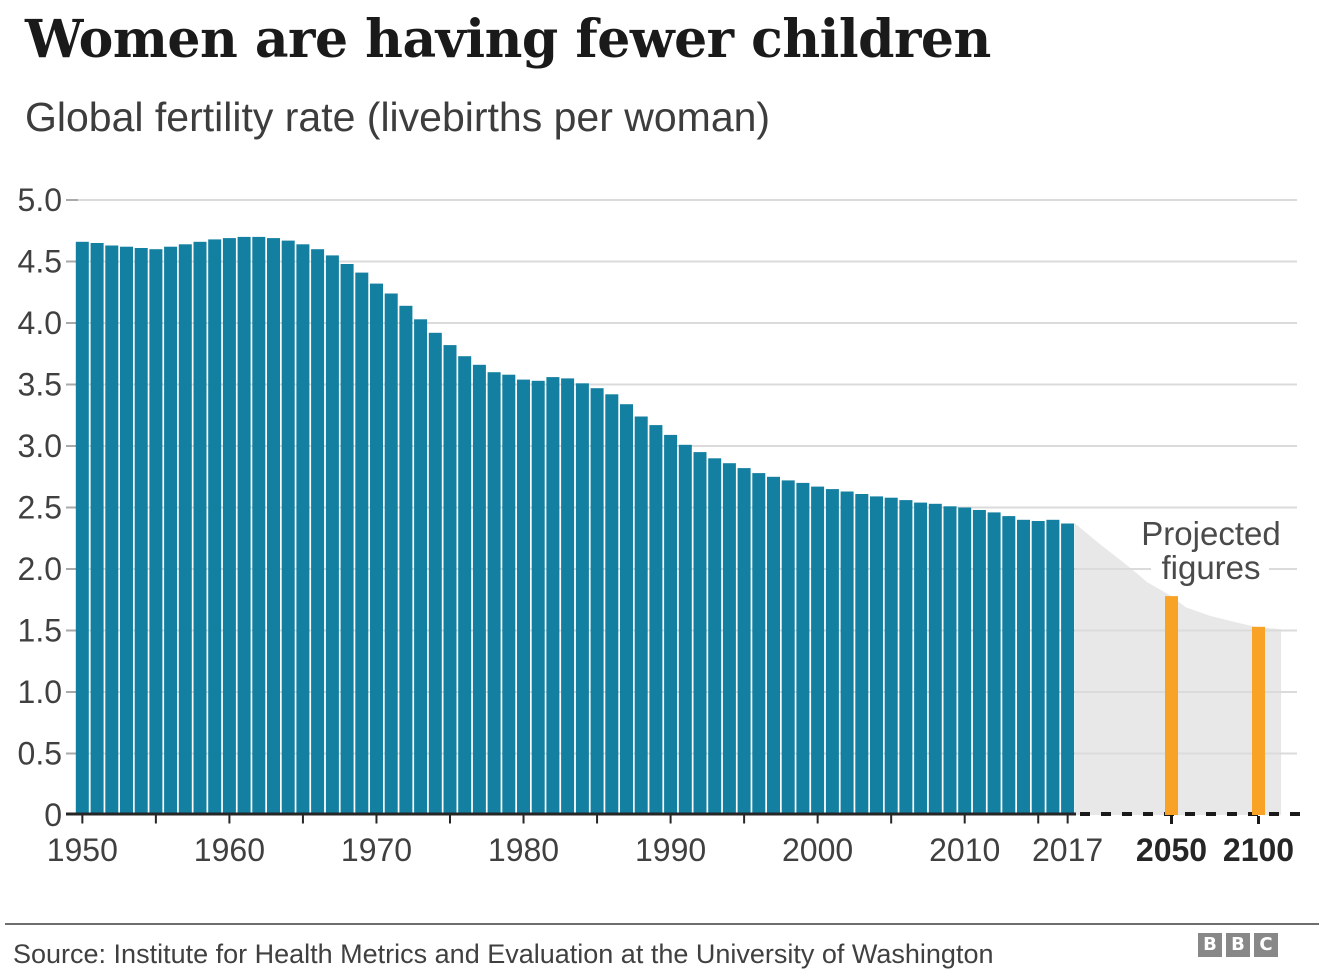  Describe the element at coordinates (876, 655) in the screenshot. I see `fertility-bar-2004` at that location.